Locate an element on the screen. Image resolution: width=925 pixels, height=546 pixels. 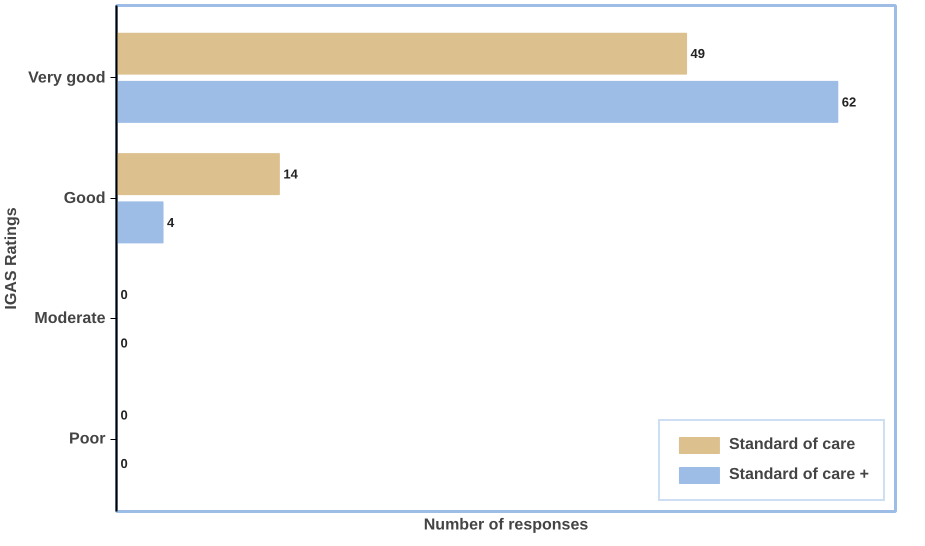
y-tick-label: Poor is located at coordinates (87, 439).